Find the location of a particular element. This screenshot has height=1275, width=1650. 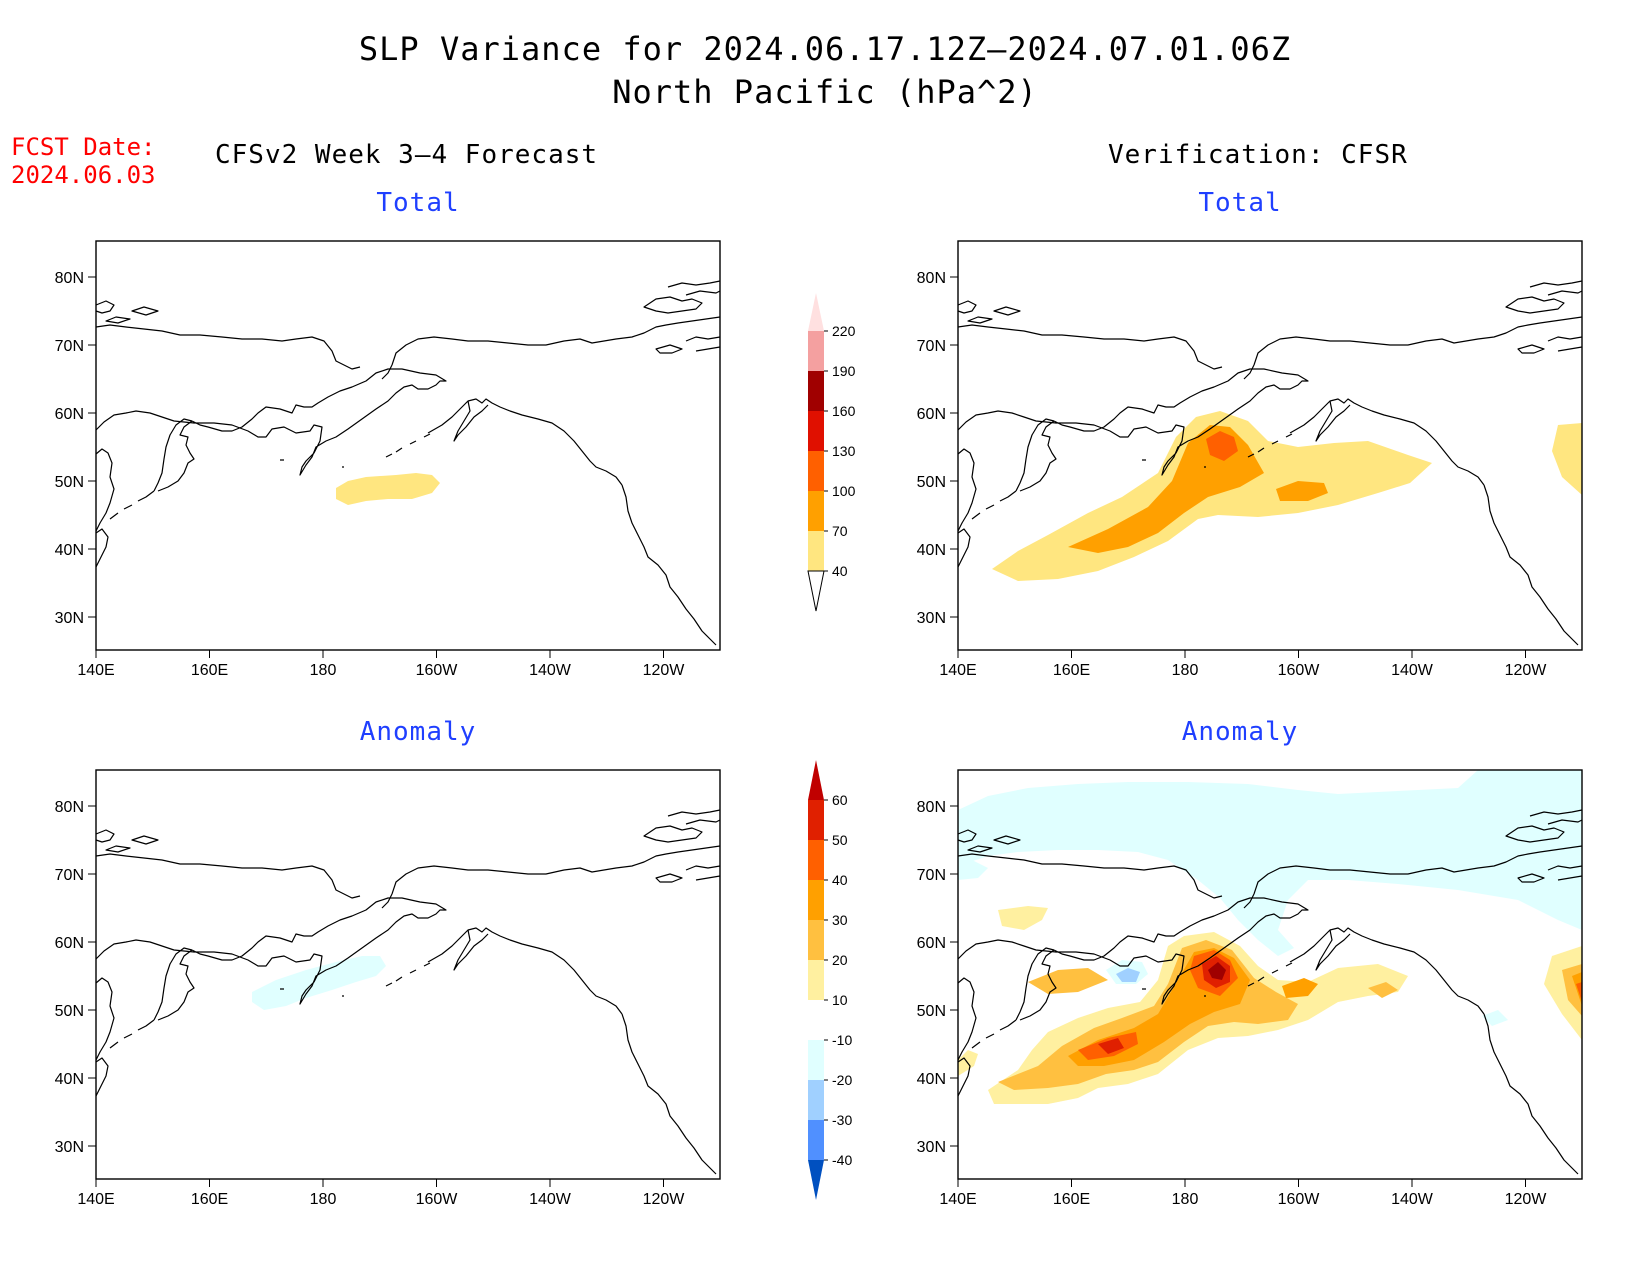

colorbar-label: 130 is located at coordinates (844, 451).